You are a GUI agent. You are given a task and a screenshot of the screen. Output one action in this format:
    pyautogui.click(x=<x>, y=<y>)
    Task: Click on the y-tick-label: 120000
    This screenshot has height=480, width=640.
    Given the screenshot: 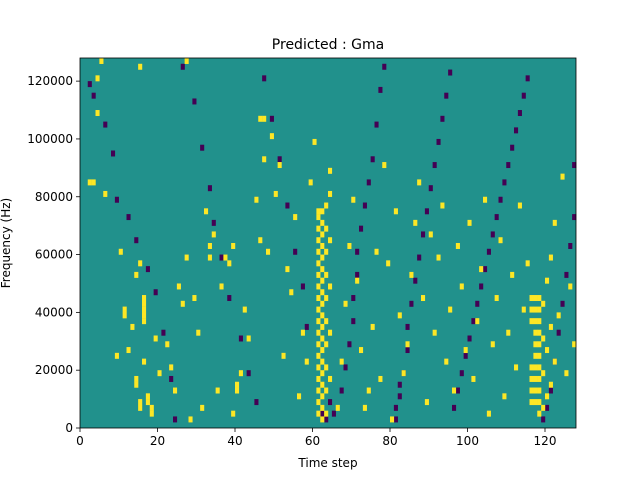 What is the action you would take?
    pyautogui.click(x=50, y=81)
    